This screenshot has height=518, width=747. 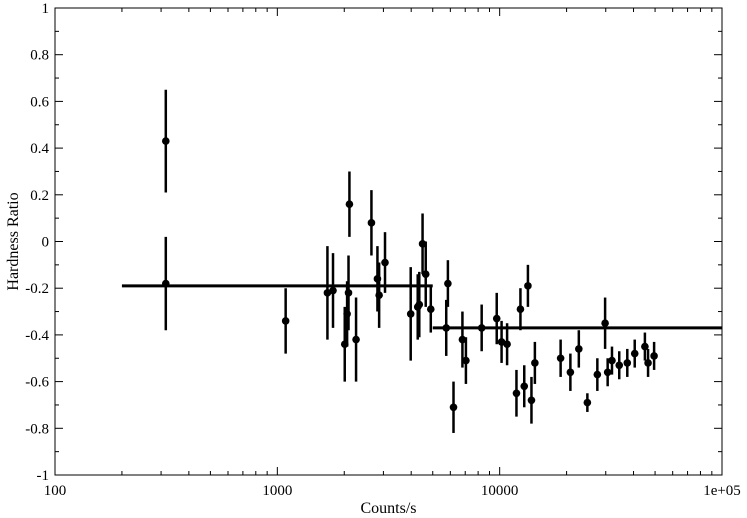 I want to click on y-tick-label: 1, so click(x=46, y=9).